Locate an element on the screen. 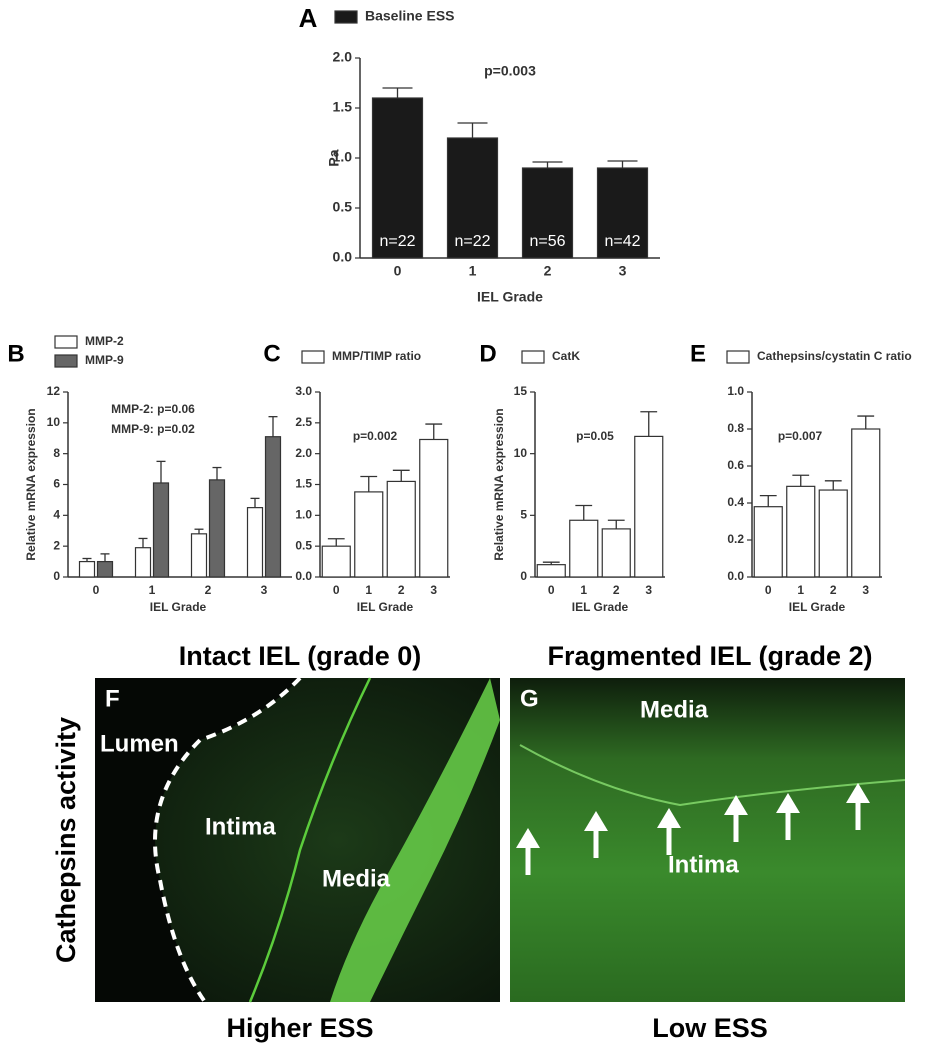 The image size is (949, 1050). legend-label: MMP-2 is located at coordinates (104, 341).